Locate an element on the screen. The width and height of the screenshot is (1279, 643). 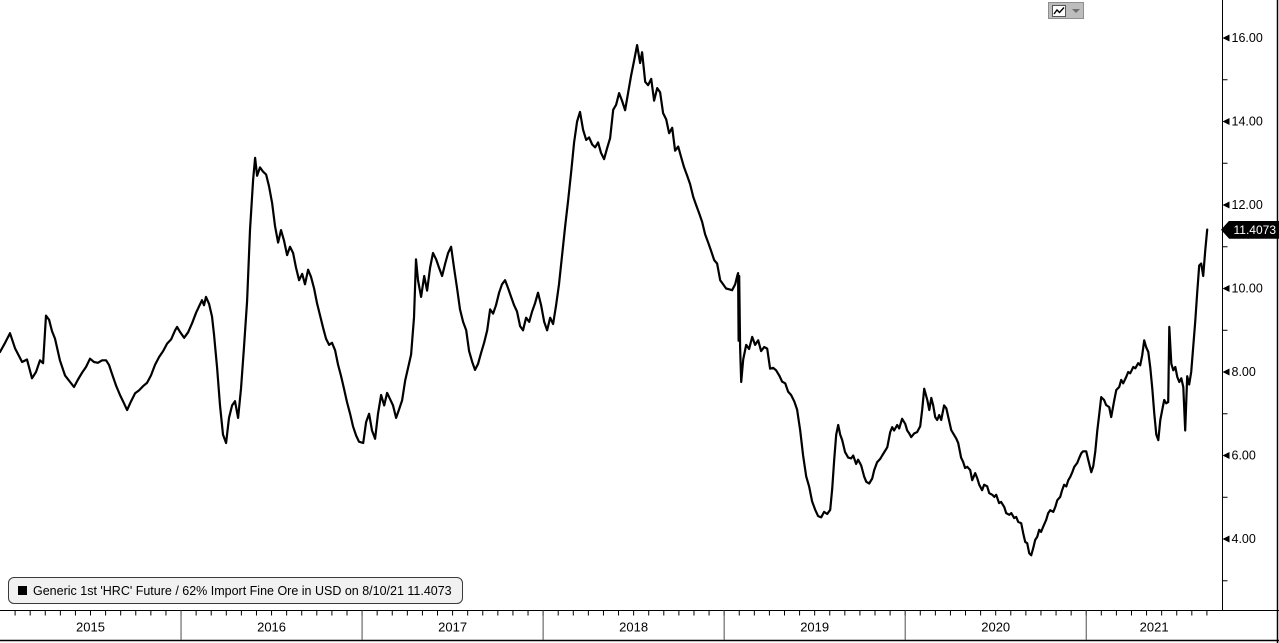
x-year-label: 2017 is located at coordinates (452, 627).